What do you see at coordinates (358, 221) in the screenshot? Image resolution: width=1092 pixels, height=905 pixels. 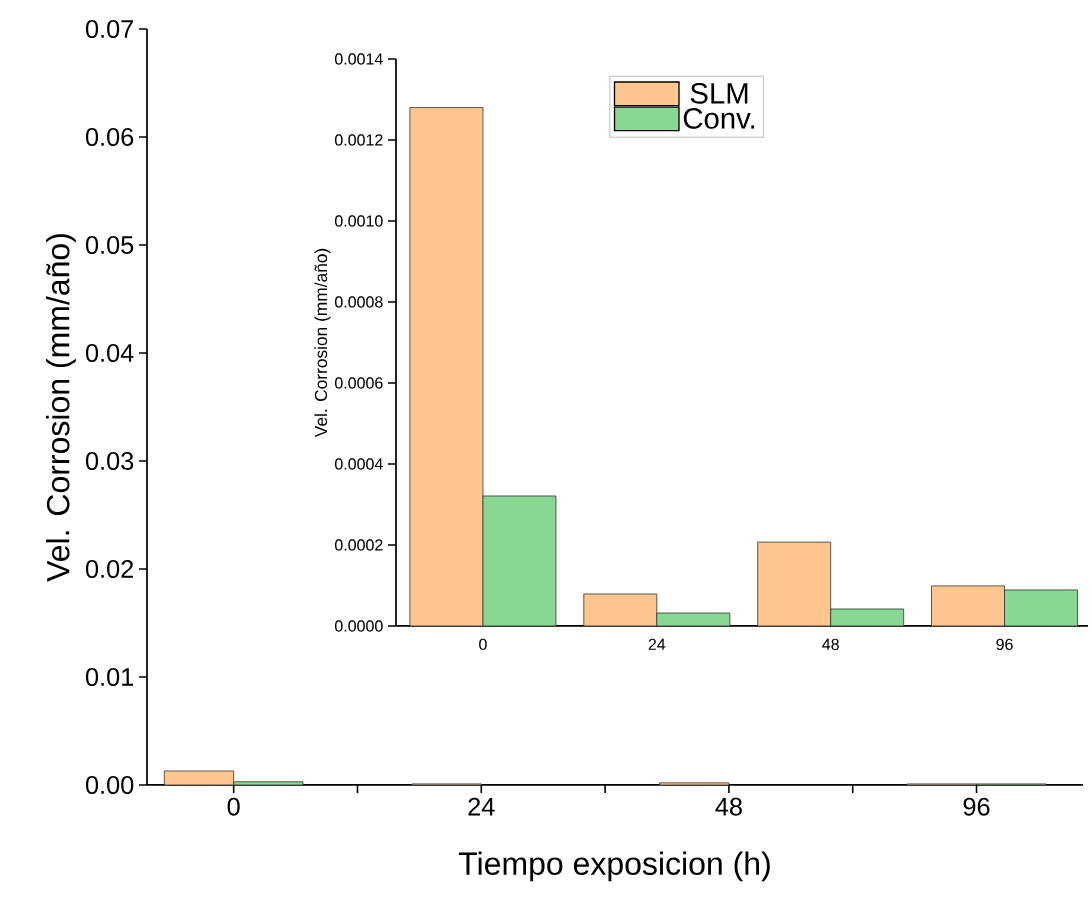 I see `y-tick-label: 0.0010` at bounding box center [358, 221].